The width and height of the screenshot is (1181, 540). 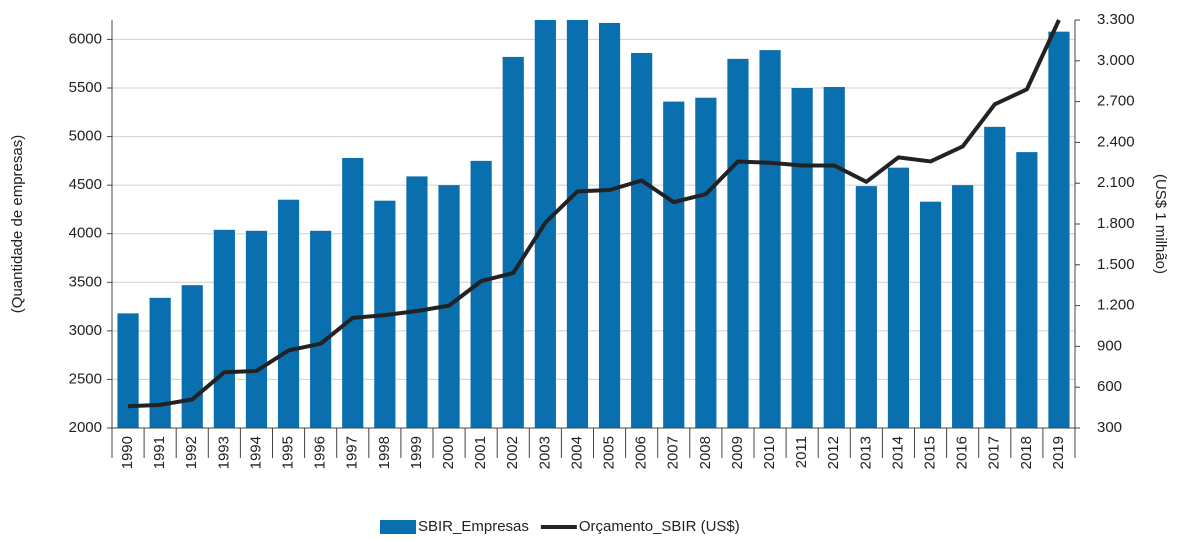 I want to click on y2-tick-label: 2.100, so click(x=1116, y=182).